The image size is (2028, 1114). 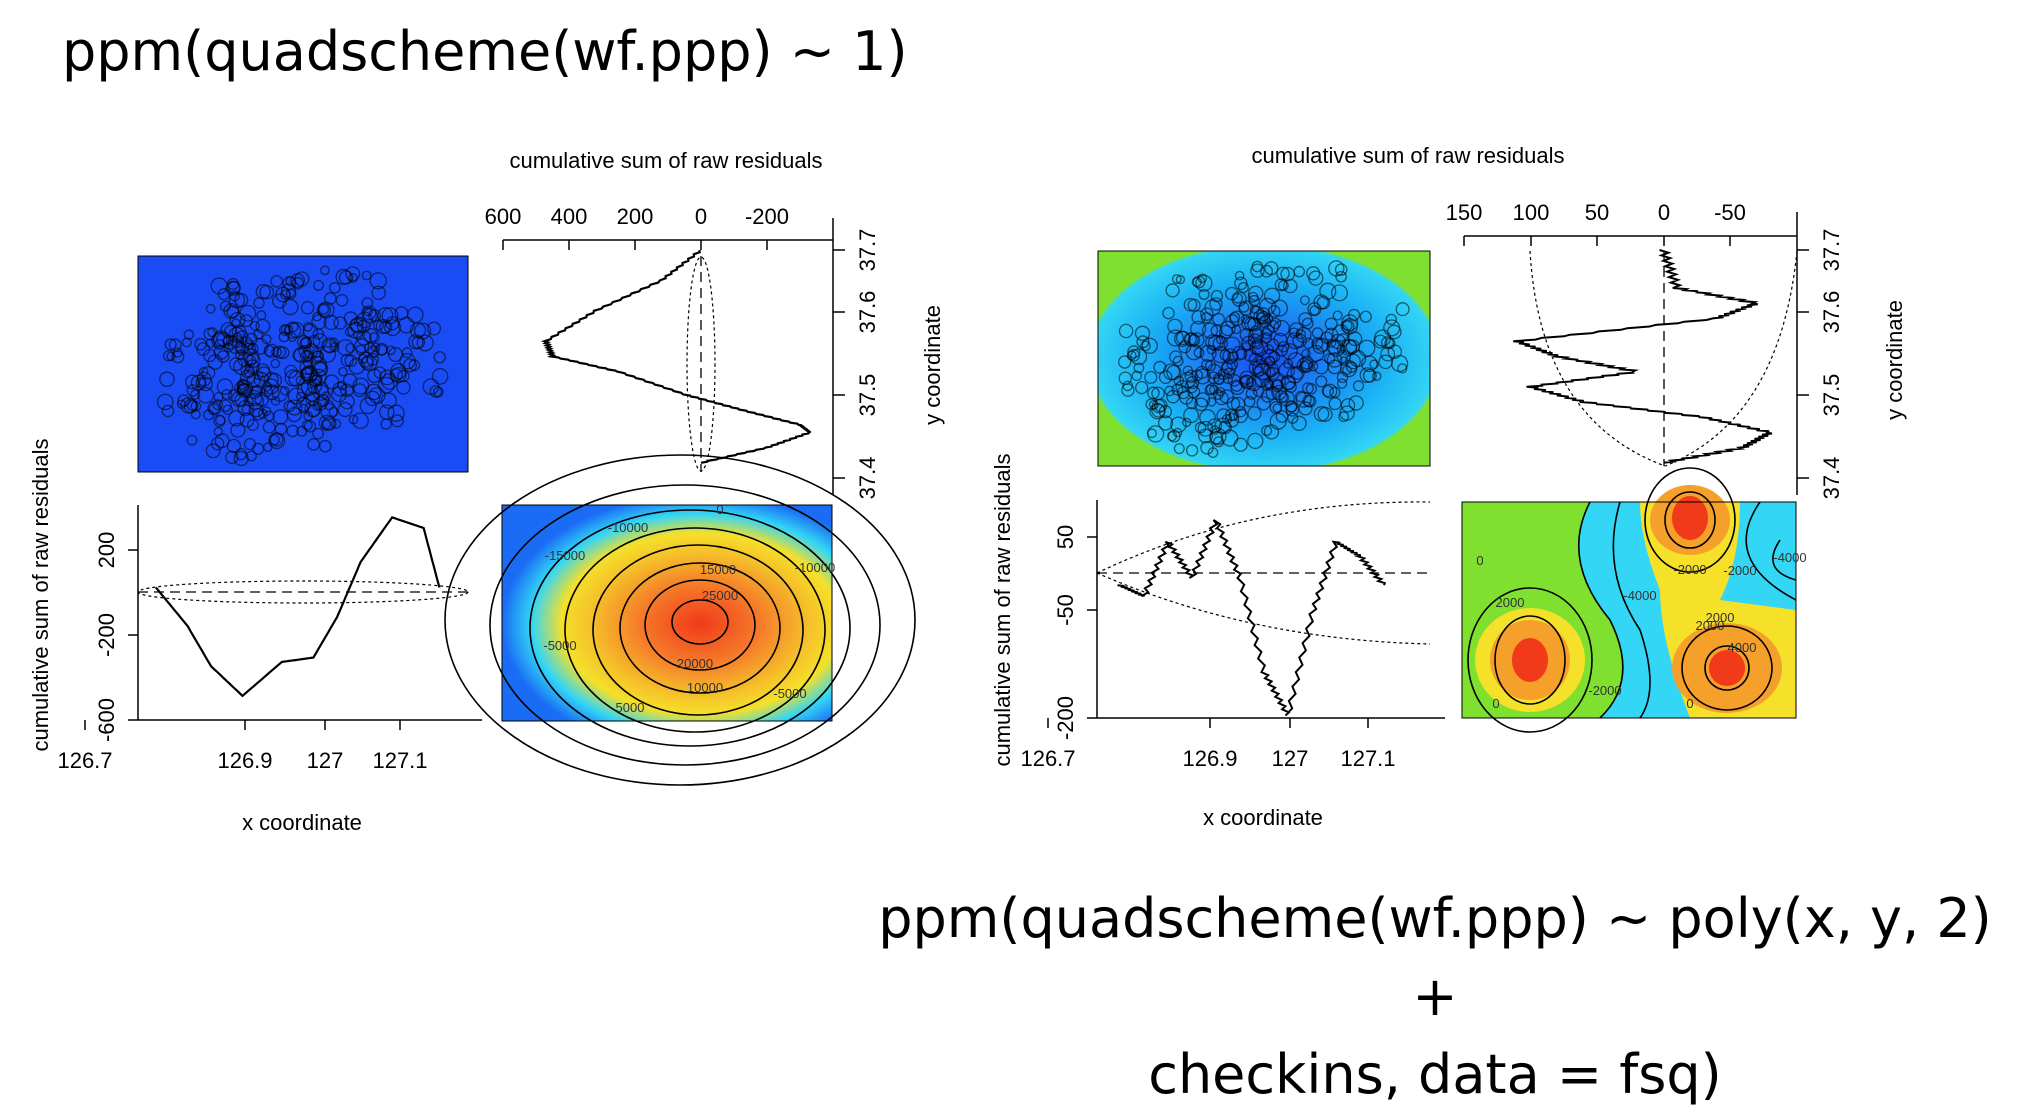 I want to click on tick-label: 127, so click(x=325, y=760).